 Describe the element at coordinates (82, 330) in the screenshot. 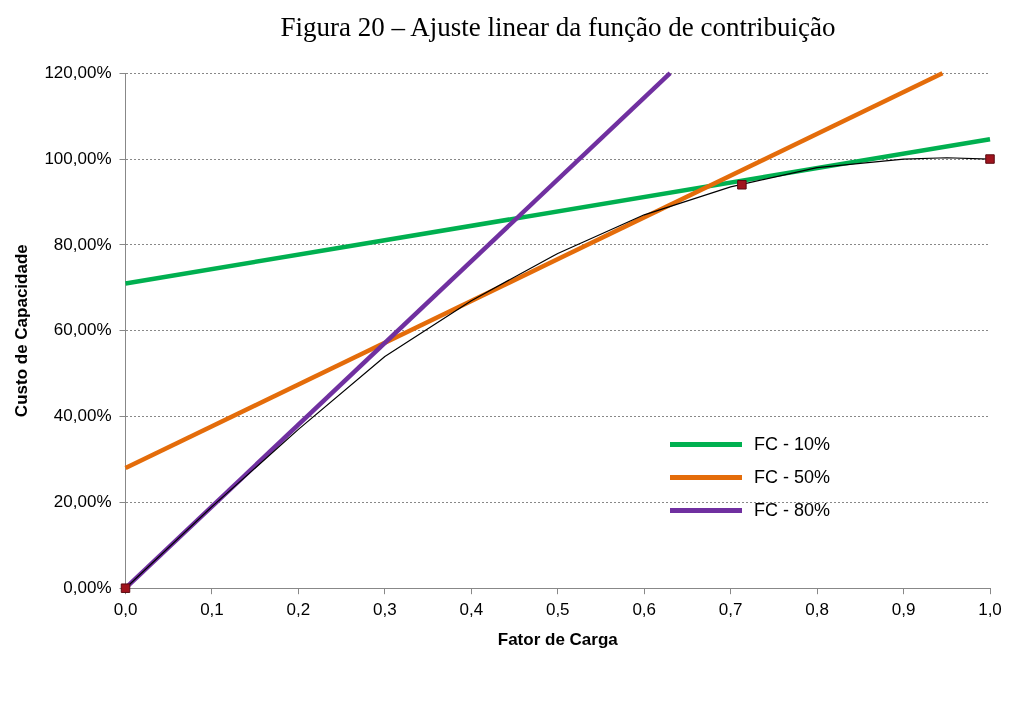

I see `y-tick-label: 60,00%` at that location.